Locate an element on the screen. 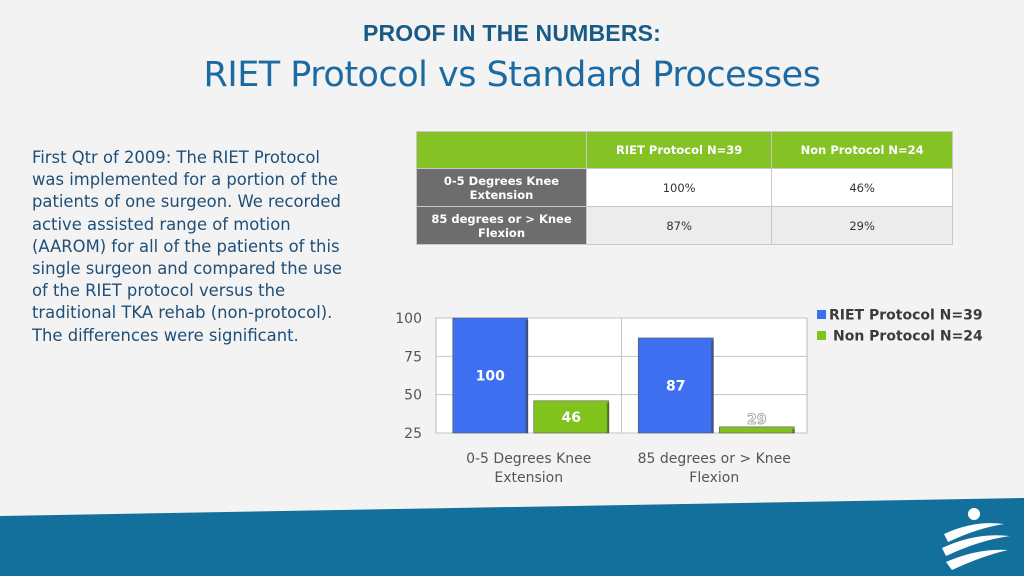 The height and width of the screenshot is (576, 1024). chart-bars is located at coordinates (623, 375).